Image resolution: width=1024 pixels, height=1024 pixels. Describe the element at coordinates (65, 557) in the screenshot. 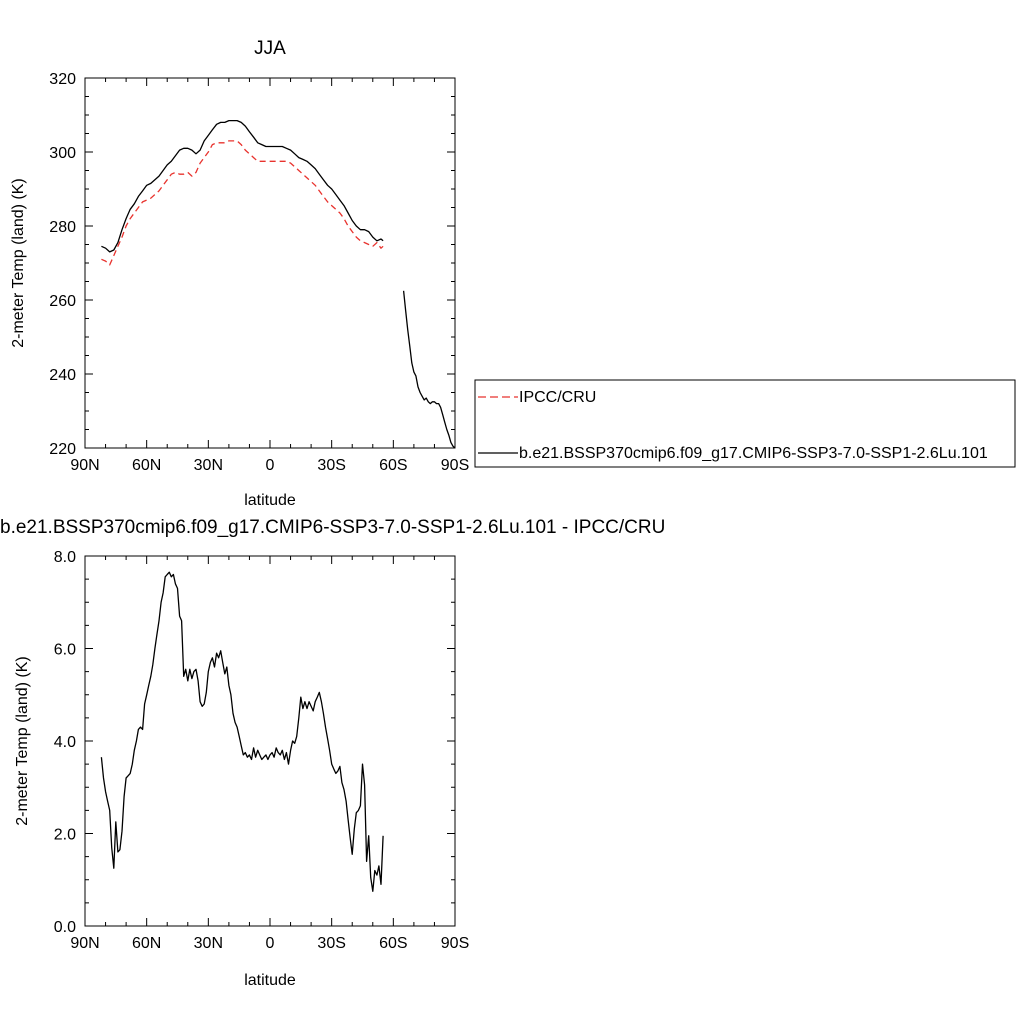

I see `y-tick-label: 8.0` at that location.